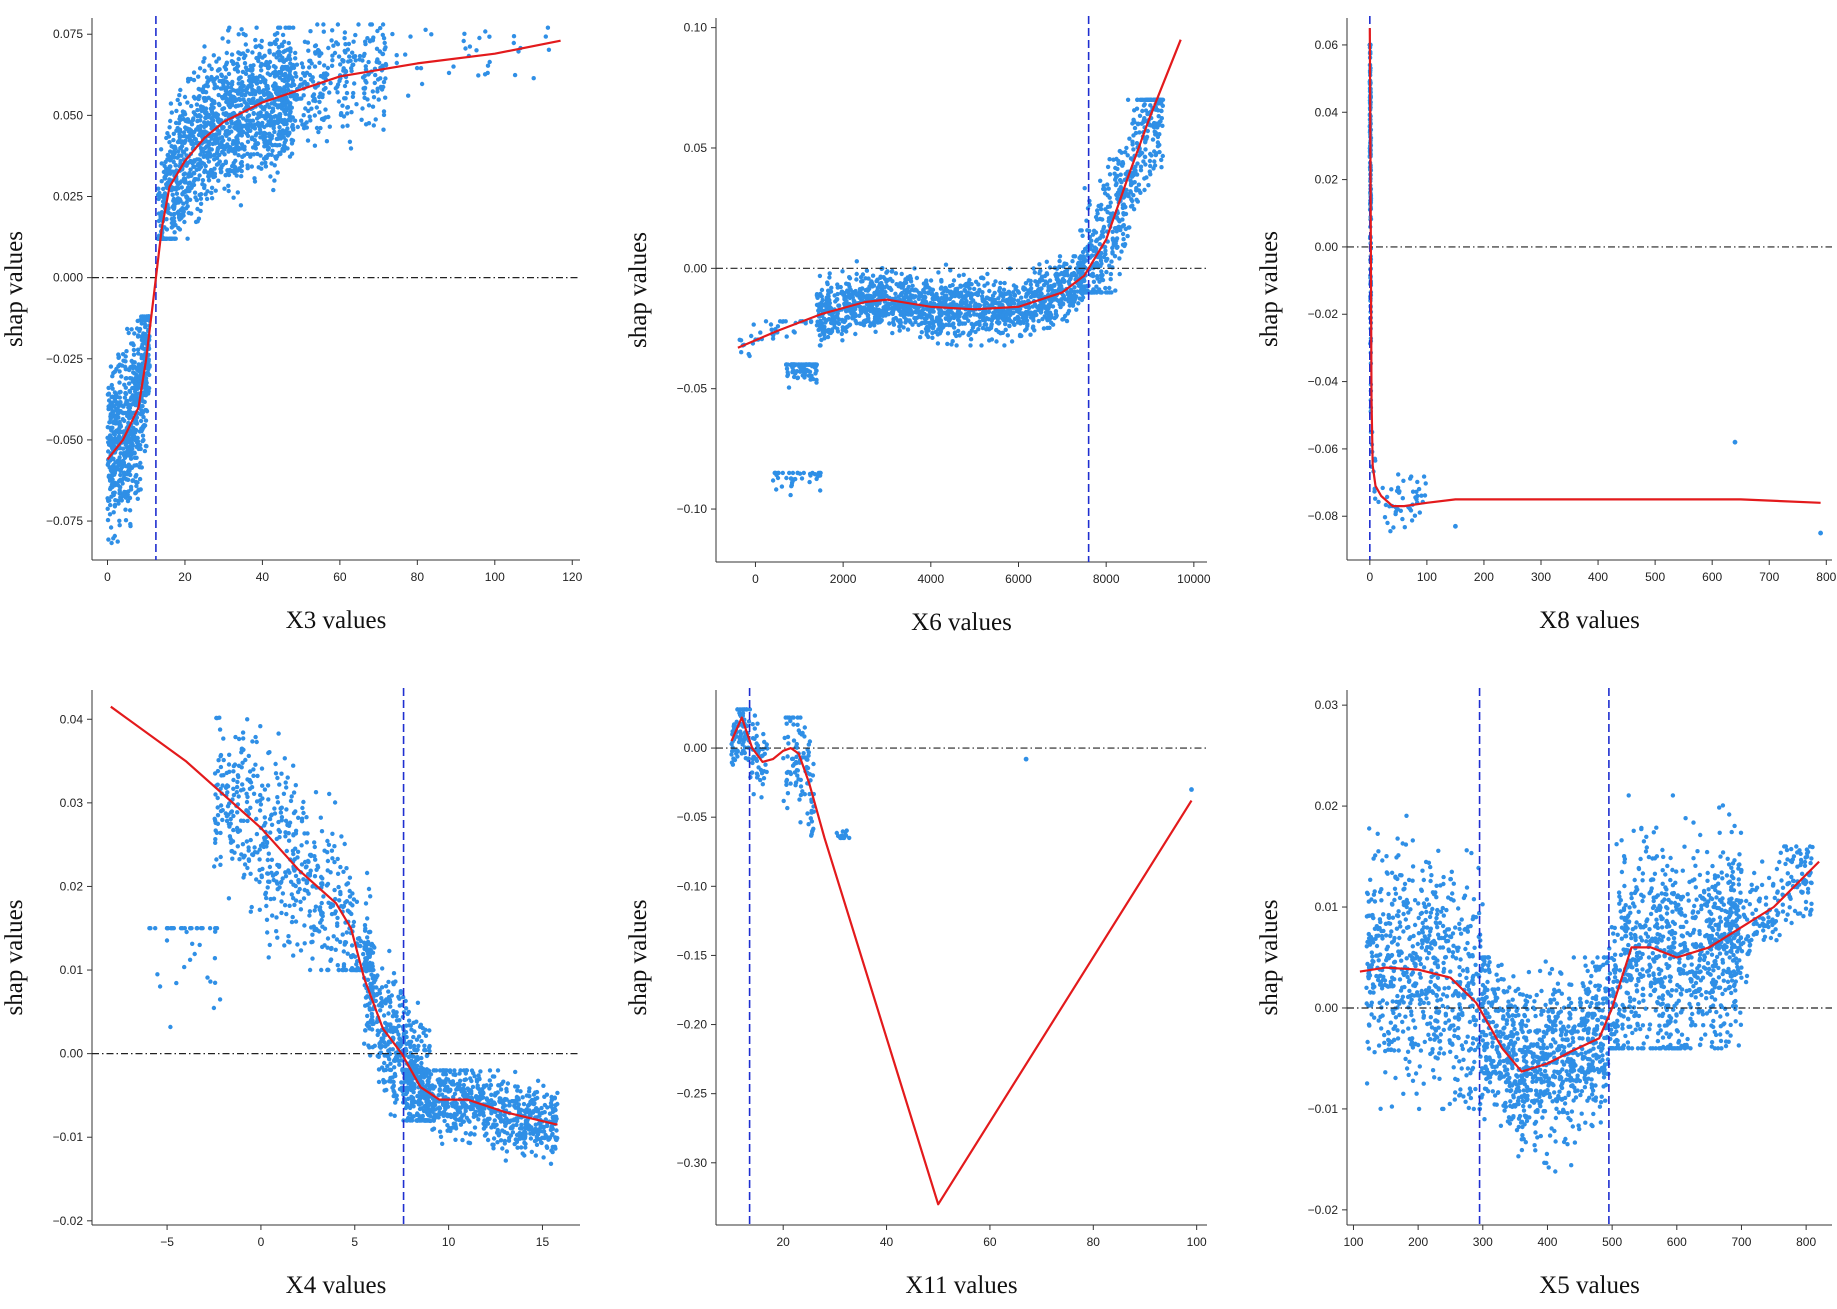 This screenshot has width=1837, height=1309. What do you see at coordinates (107, 577) in the screenshot?
I see `x-tick-label: 0` at bounding box center [107, 577].